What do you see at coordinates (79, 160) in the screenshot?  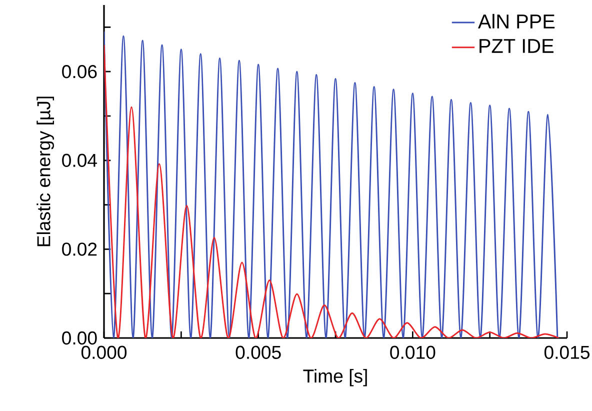 I see `y-tick-label: 0.04` at bounding box center [79, 160].